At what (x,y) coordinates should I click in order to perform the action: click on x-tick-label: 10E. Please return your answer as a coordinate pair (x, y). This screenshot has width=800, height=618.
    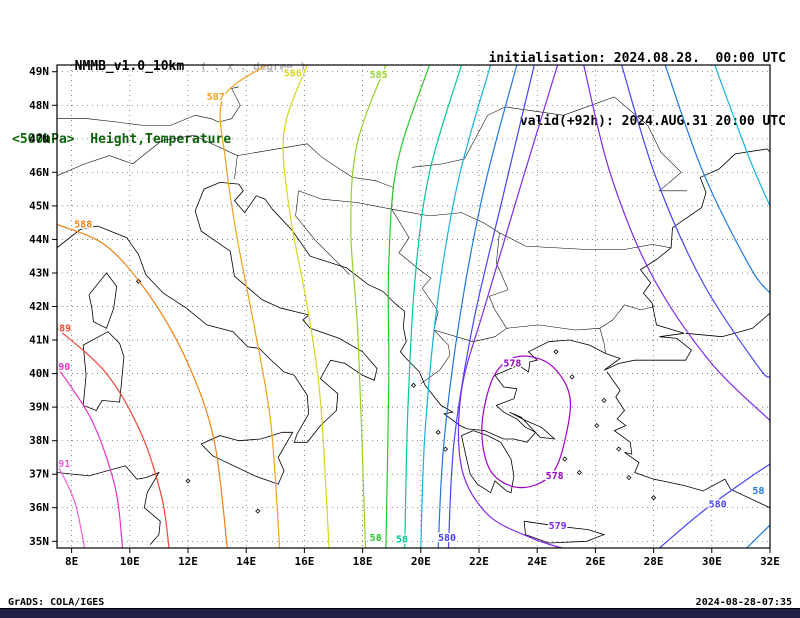
    Looking at the image, I should click on (130, 561).